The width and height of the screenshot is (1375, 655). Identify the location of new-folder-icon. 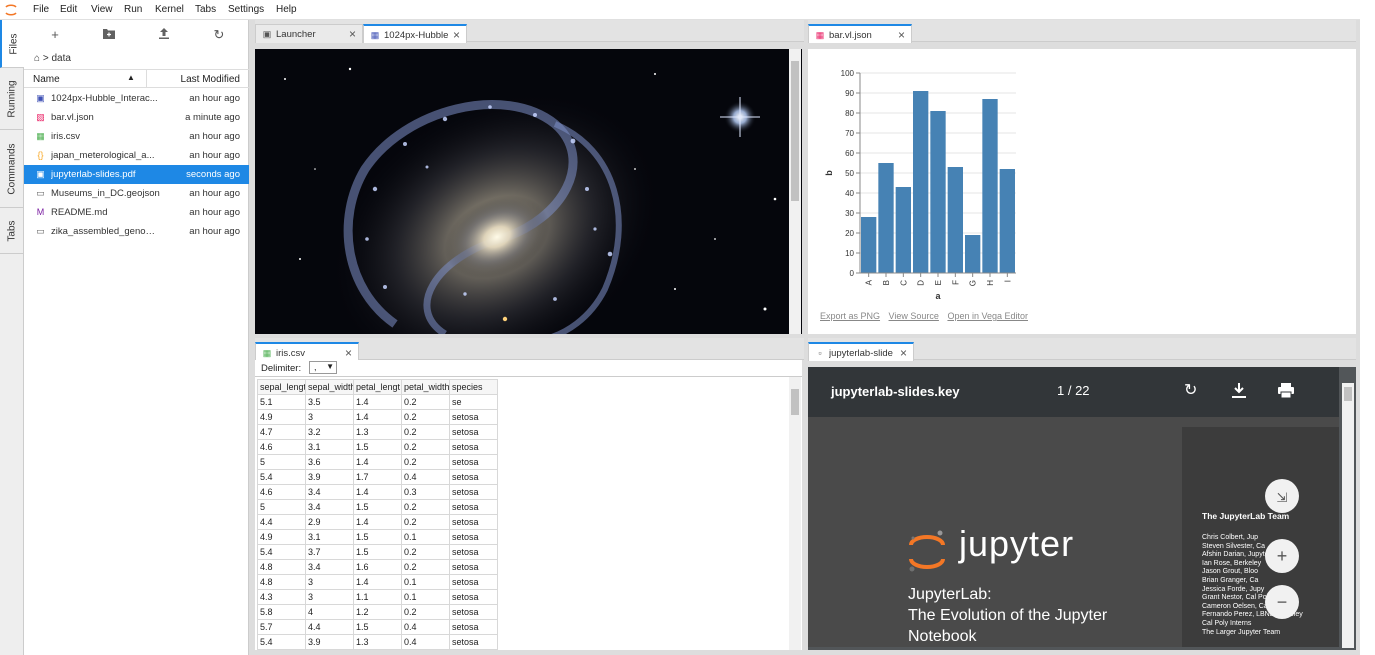
(109, 33).